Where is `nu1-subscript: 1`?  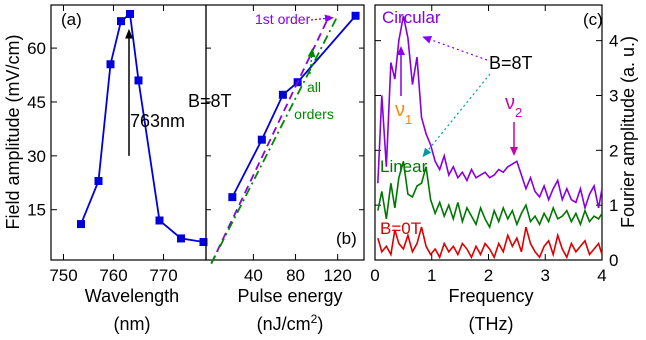
nu1-subscript: 1 is located at coordinates (408, 119).